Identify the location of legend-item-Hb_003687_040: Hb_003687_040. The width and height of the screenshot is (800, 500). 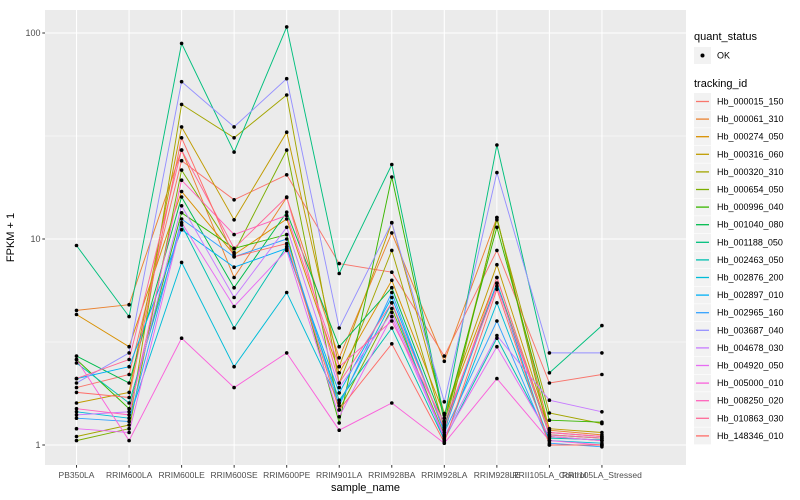
(739, 330).